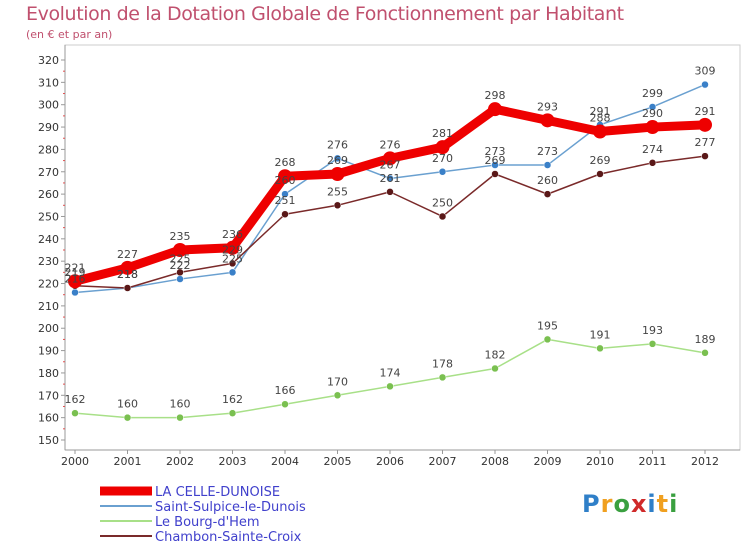 This screenshot has height=550, width=750. I want to click on y-tick-label: 180, so click(48, 373).